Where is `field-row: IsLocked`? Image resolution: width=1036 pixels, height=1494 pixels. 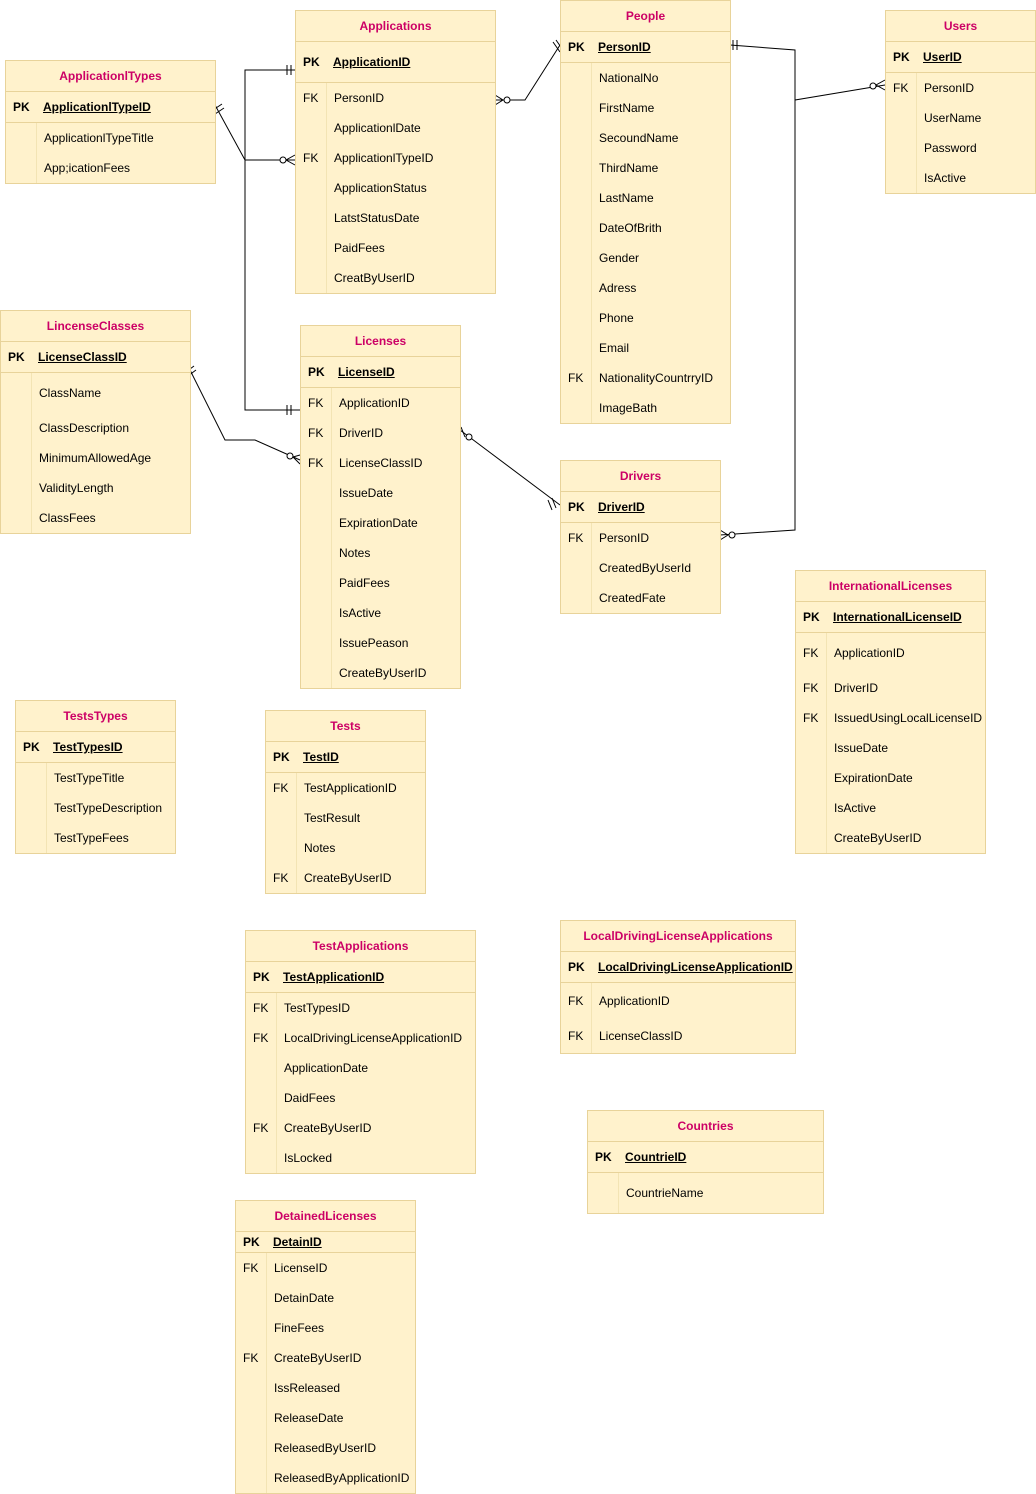 field-row: IsLocked is located at coordinates (360, 1158).